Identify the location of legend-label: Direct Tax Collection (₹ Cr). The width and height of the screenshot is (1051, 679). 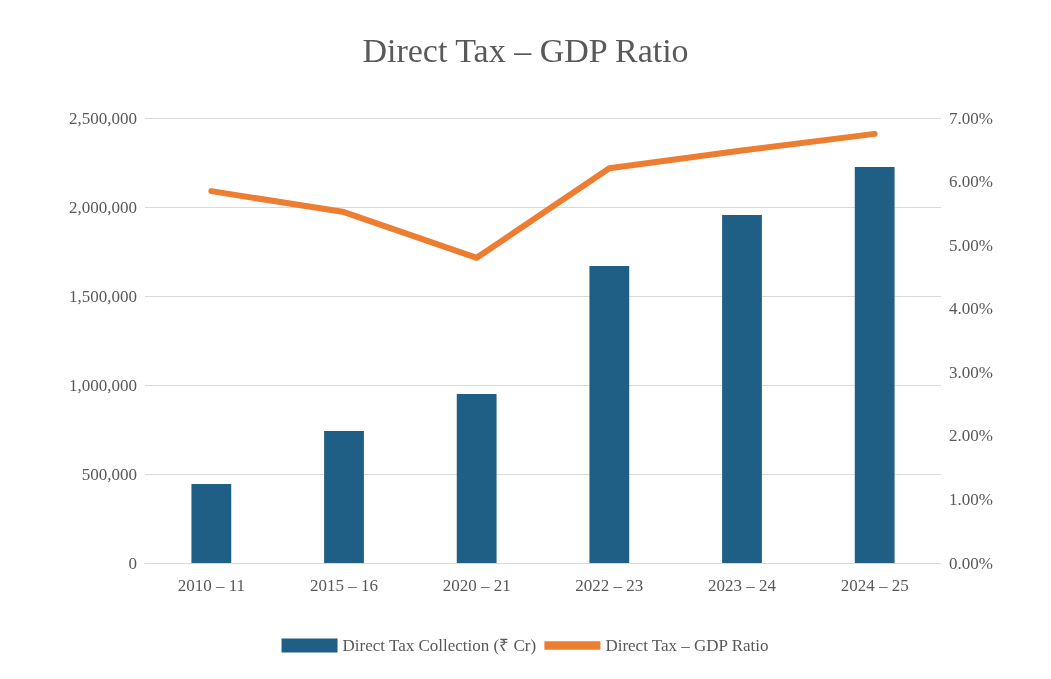
(439, 645).